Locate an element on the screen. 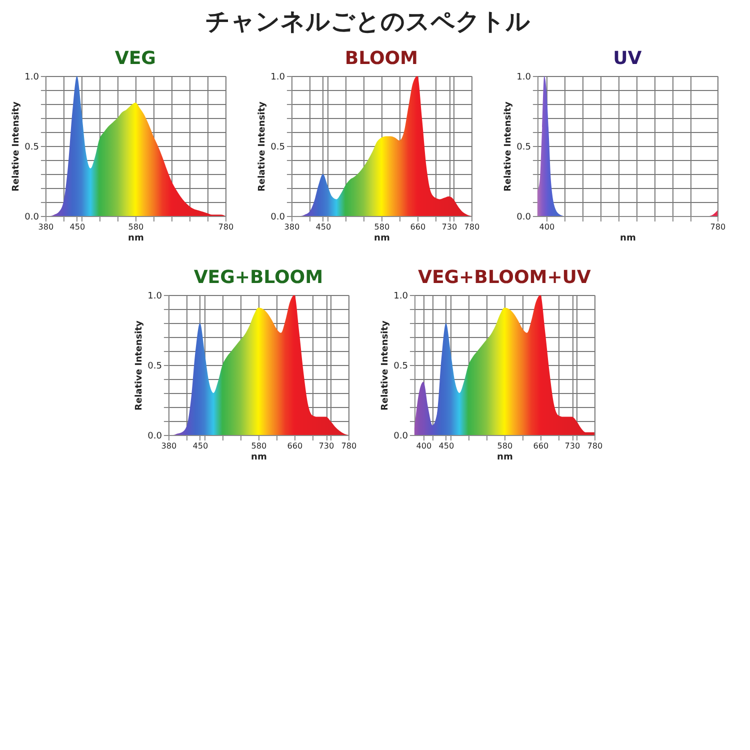 Image resolution: width=750 pixels, height=750 pixels. chart-title: BLOOM is located at coordinates (381, 58).